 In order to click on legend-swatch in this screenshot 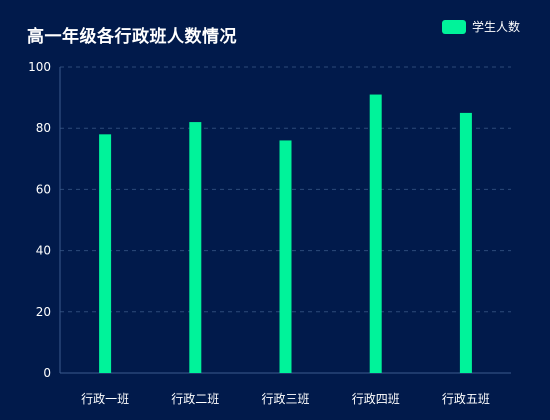, I will do `click(453, 26)`.